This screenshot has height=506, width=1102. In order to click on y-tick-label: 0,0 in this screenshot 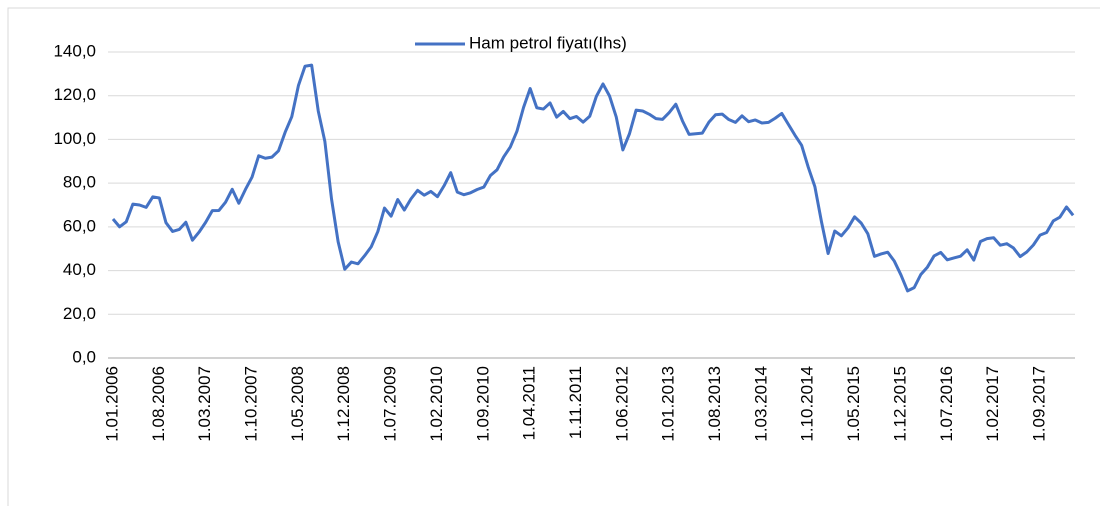, I will do `click(84, 356)`.